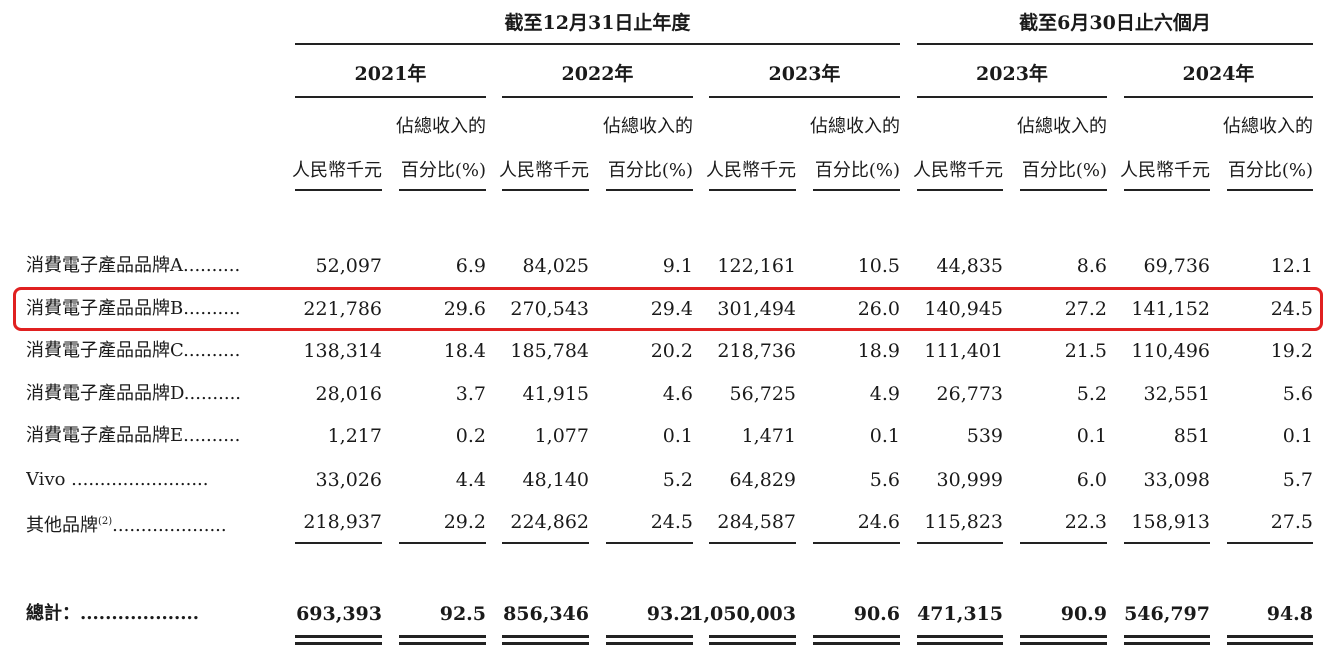 The width and height of the screenshot is (1332, 659). Describe the element at coordinates (470, 436) in the screenshot. I see `table-cell: 0.2` at that location.